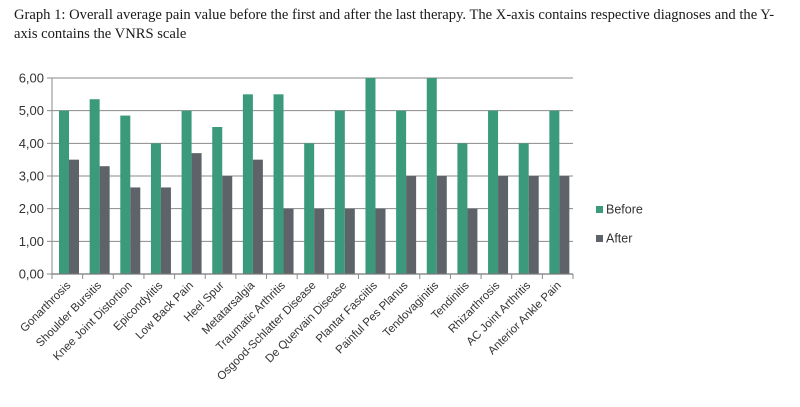  I want to click on legend-label-after: After, so click(619, 239).